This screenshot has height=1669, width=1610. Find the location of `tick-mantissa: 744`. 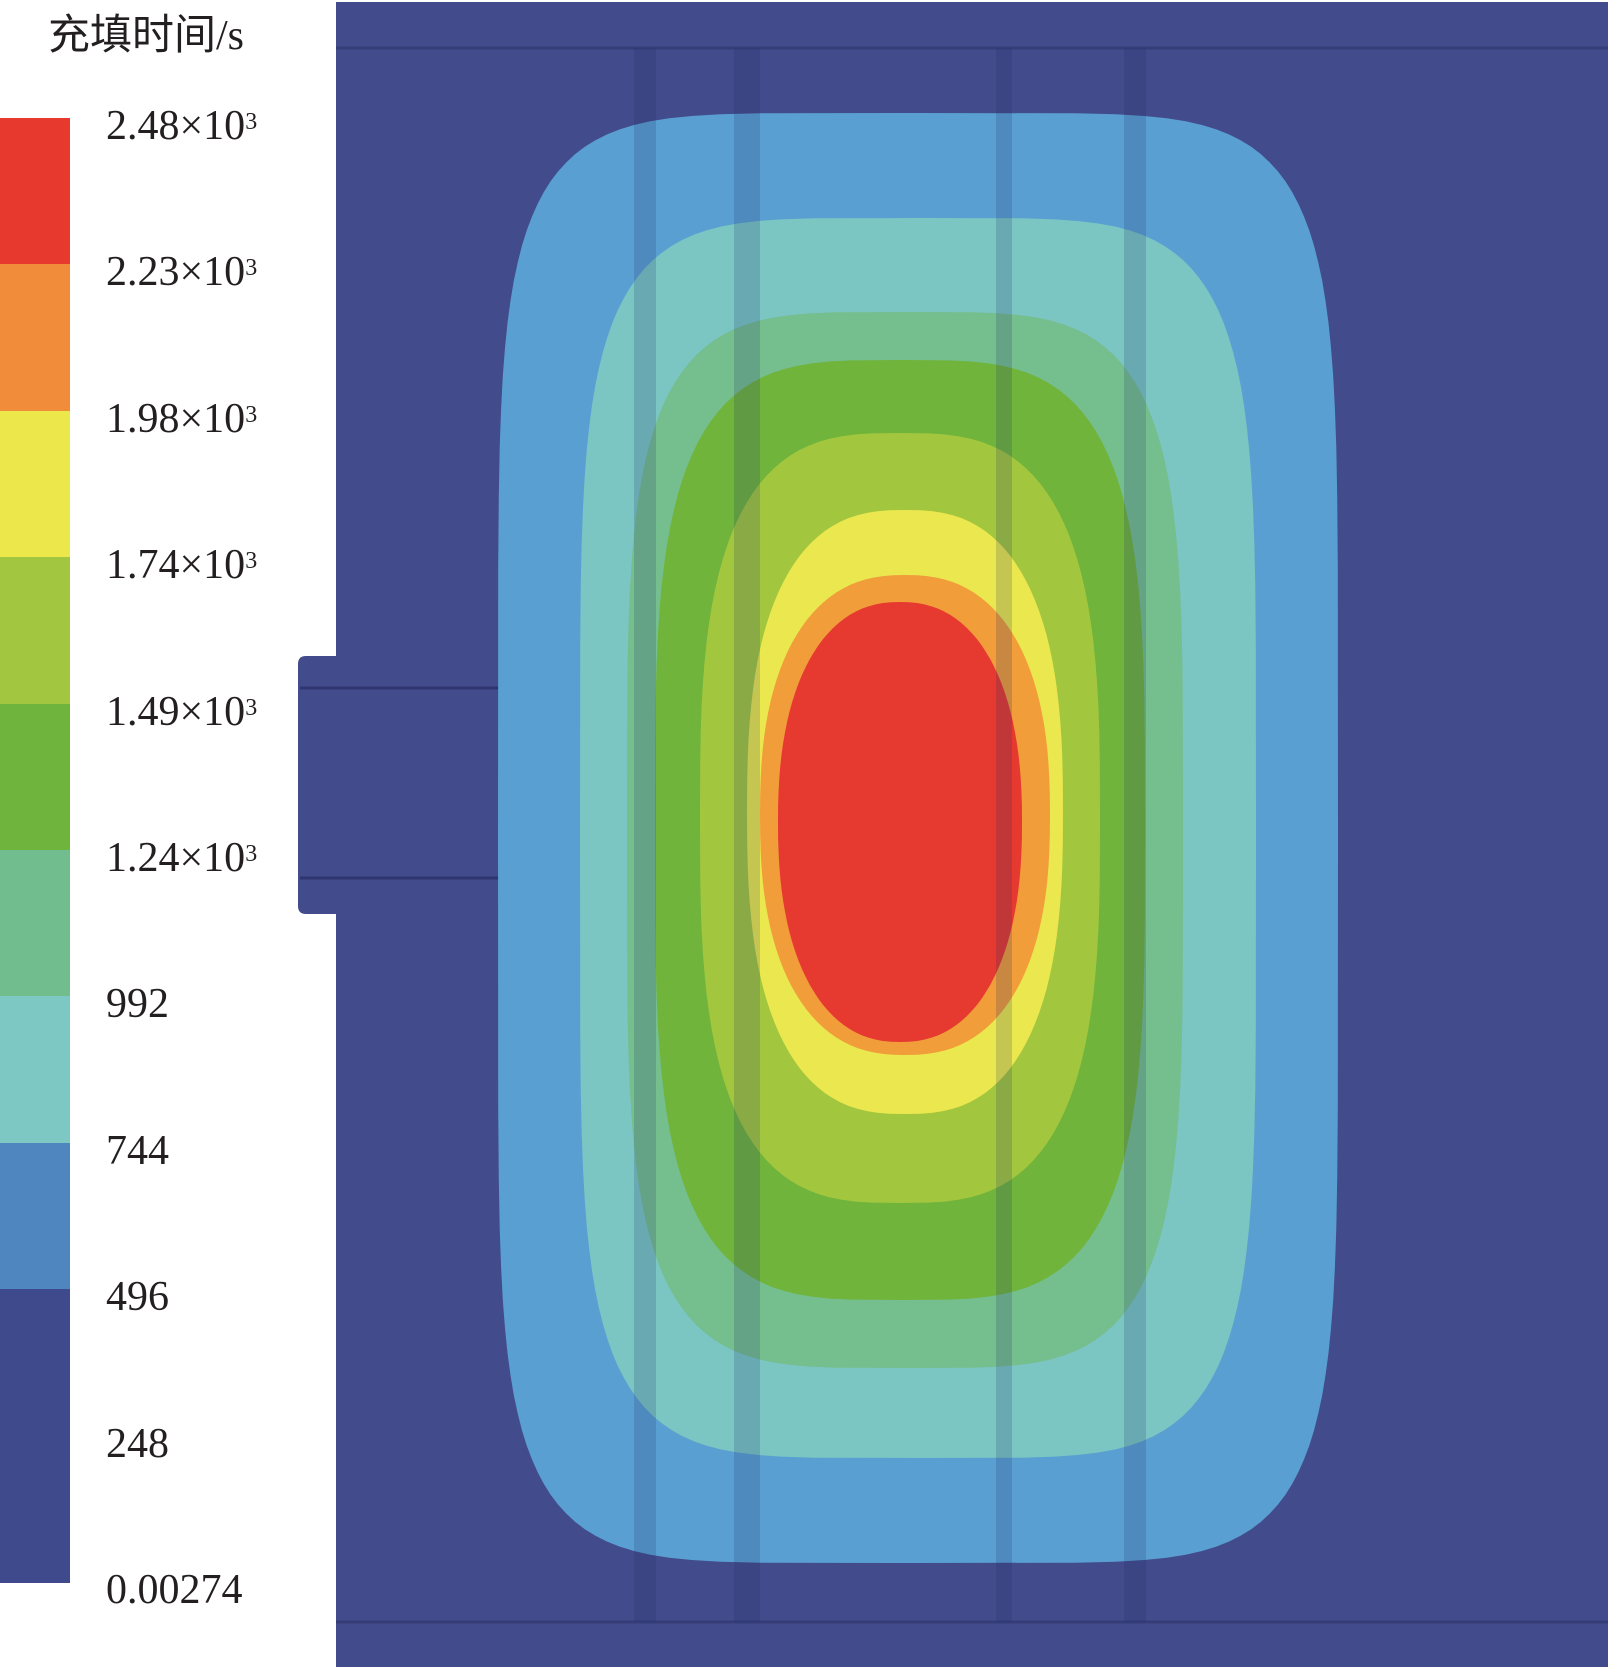

tick-mantissa: 744 is located at coordinates (137, 1150).